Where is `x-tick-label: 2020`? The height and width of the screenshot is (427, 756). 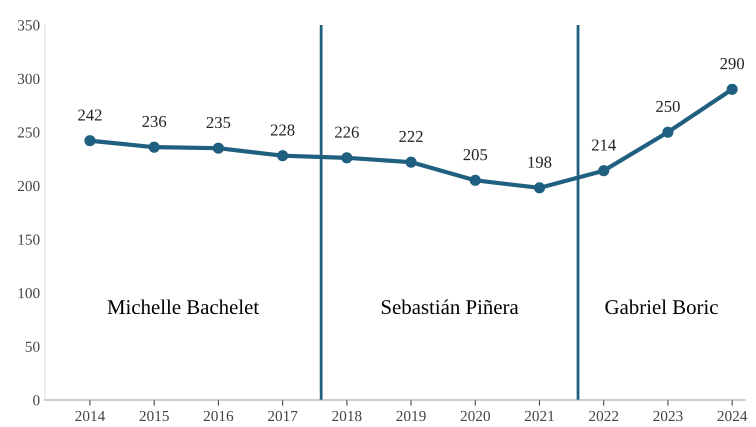 x-tick-label: 2020 is located at coordinates (475, 416).